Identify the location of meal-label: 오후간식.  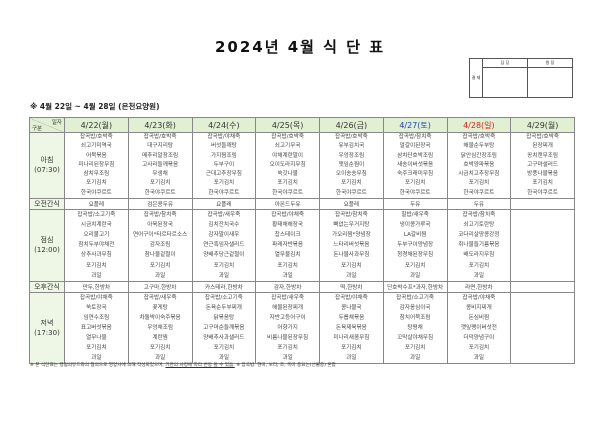
(47, 286).